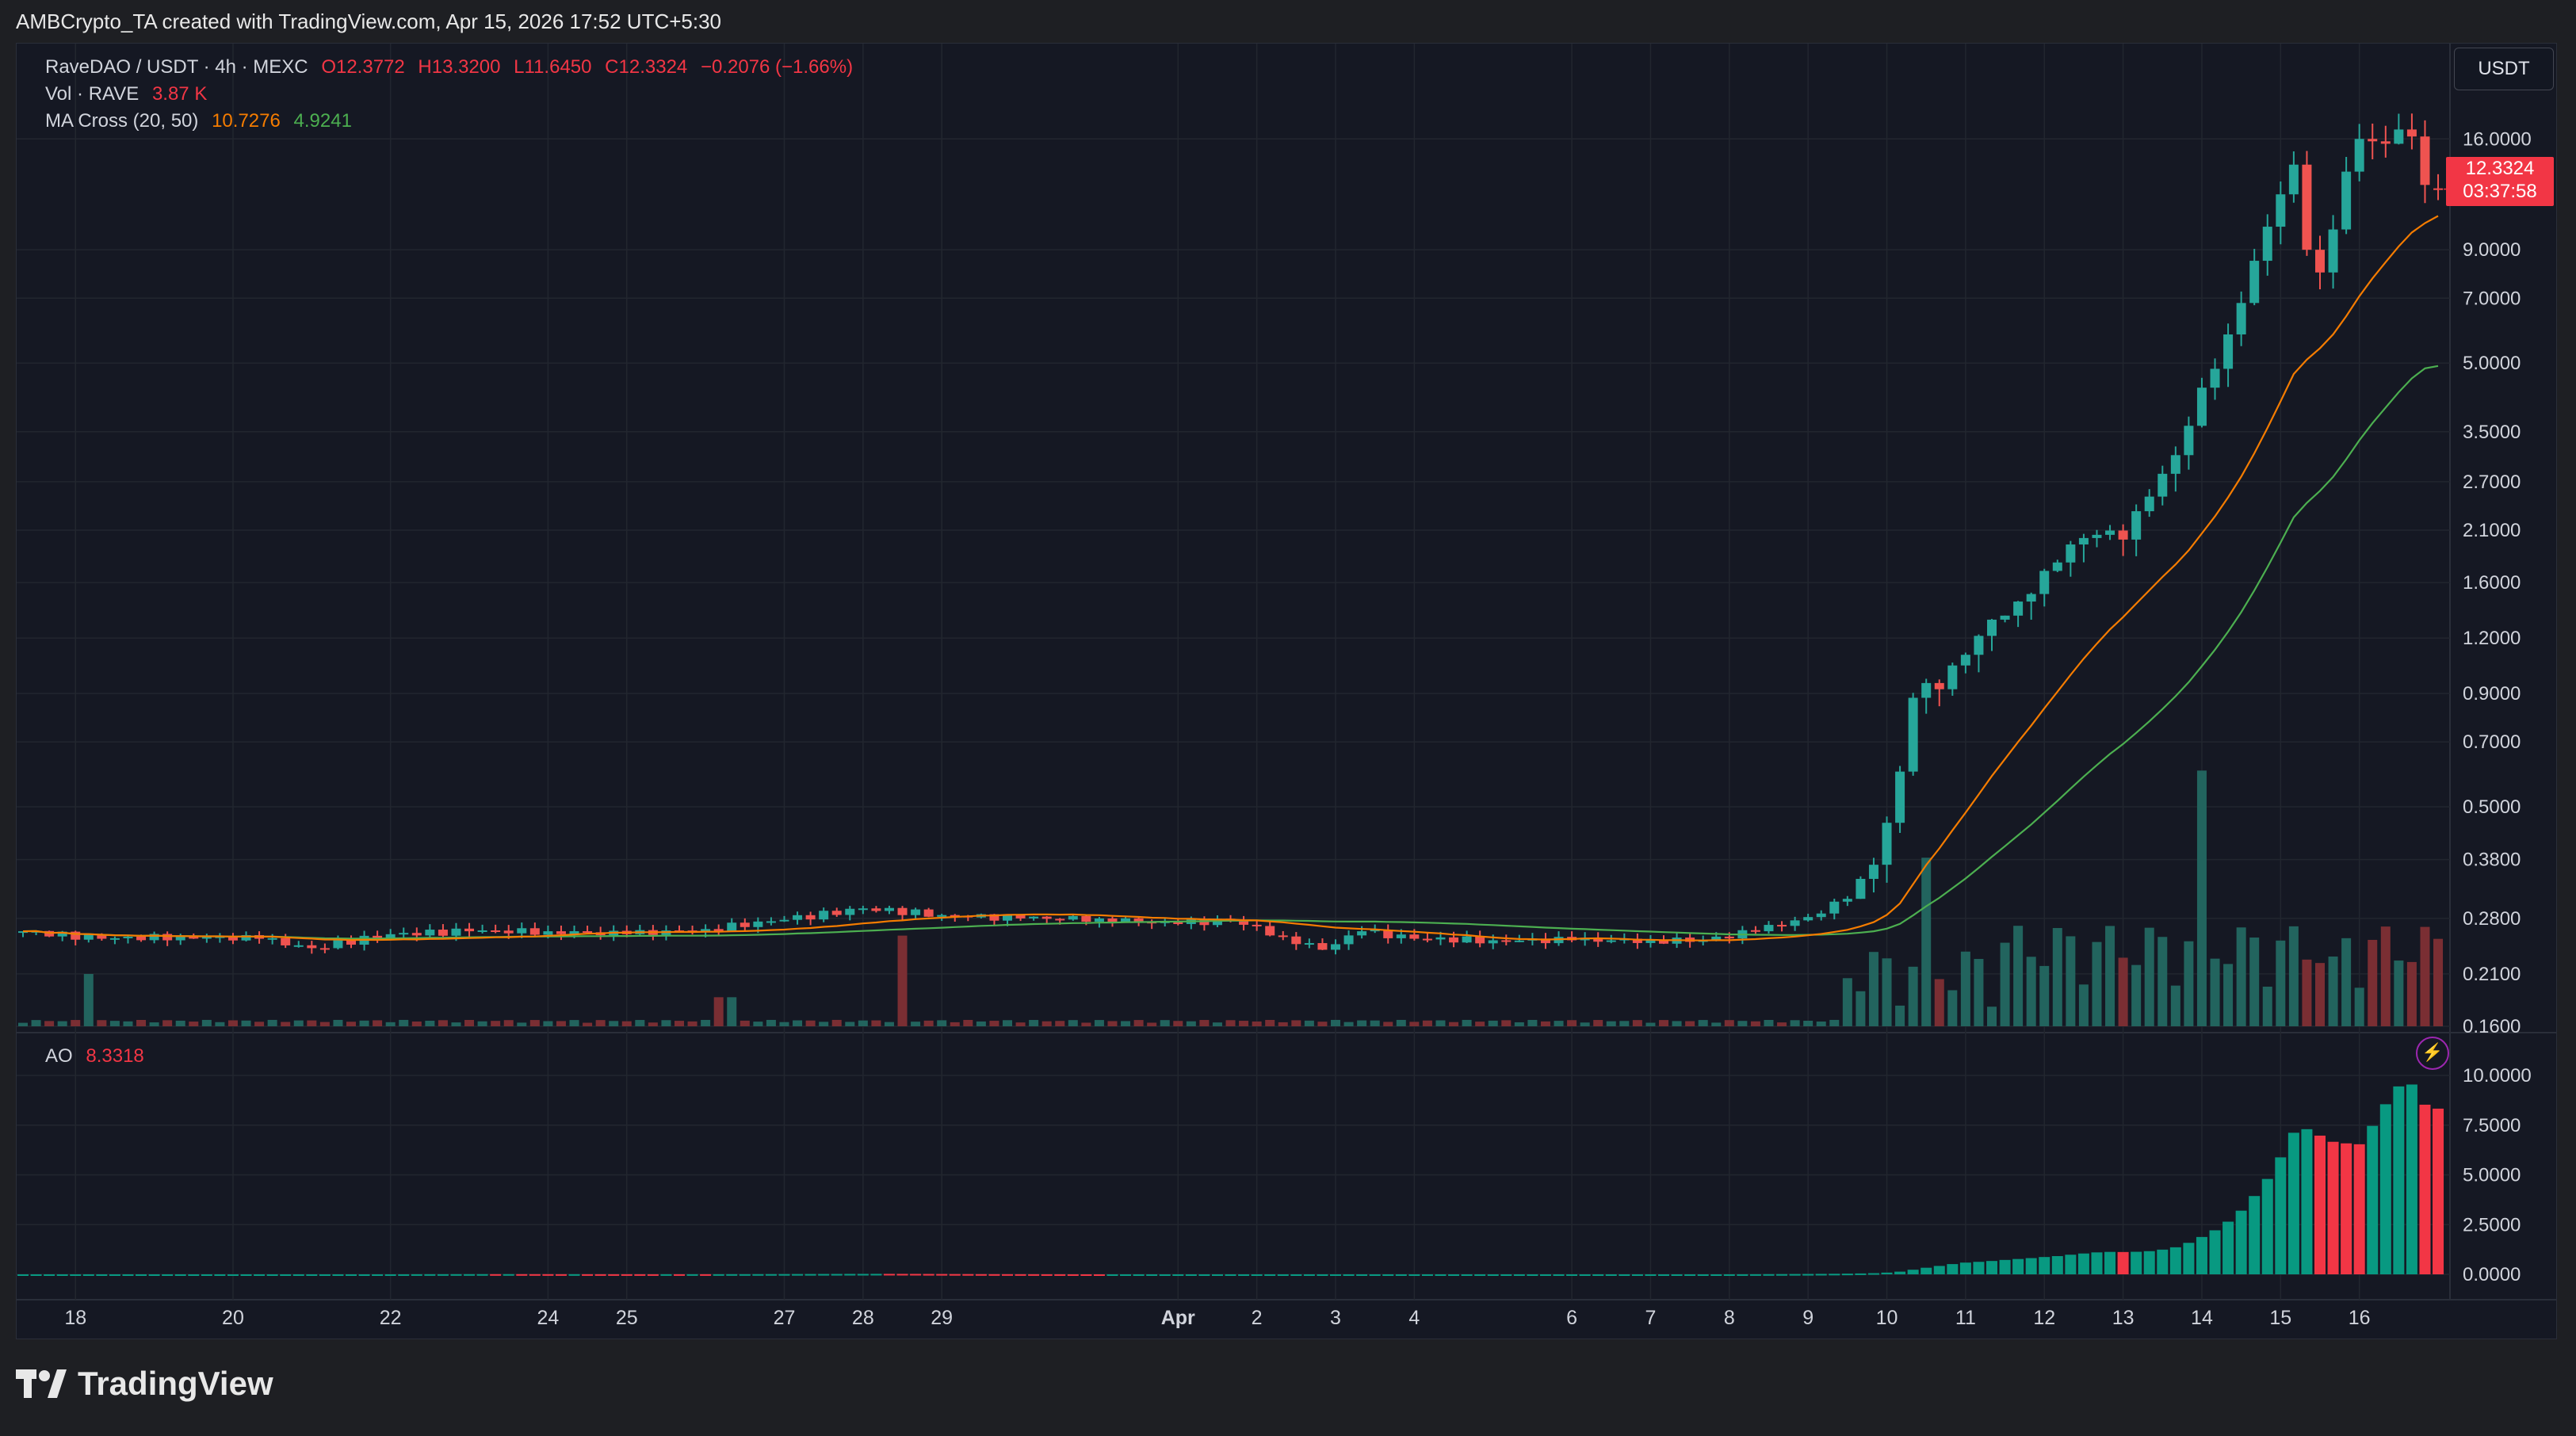 This screenshot has height=1436, width=2576. I want to click on symbol-label: RaveDAO / USDT · 4h · MEXC, so click(176, 67).